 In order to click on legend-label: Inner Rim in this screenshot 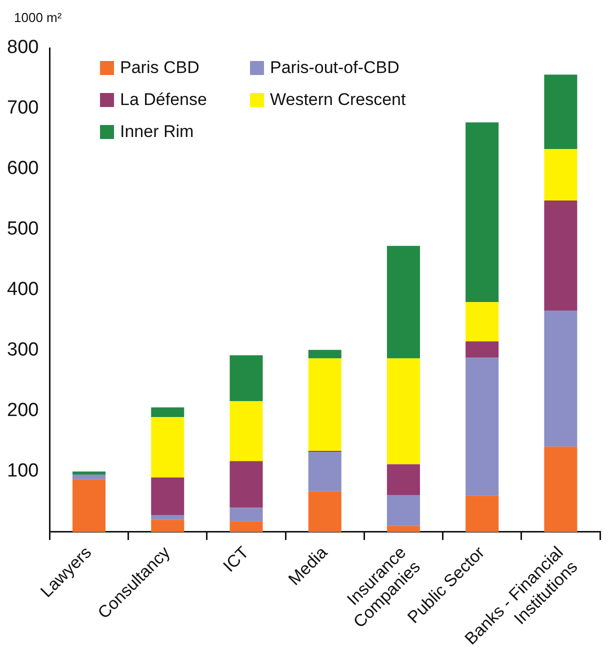, I will do `click(157, 132)`.